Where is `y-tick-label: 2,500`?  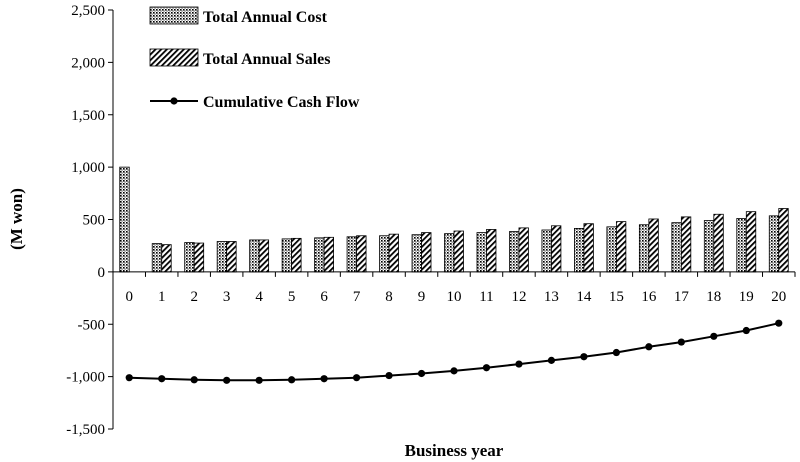
y-tick-label: 2,500 is located at coordinates (88, 11).